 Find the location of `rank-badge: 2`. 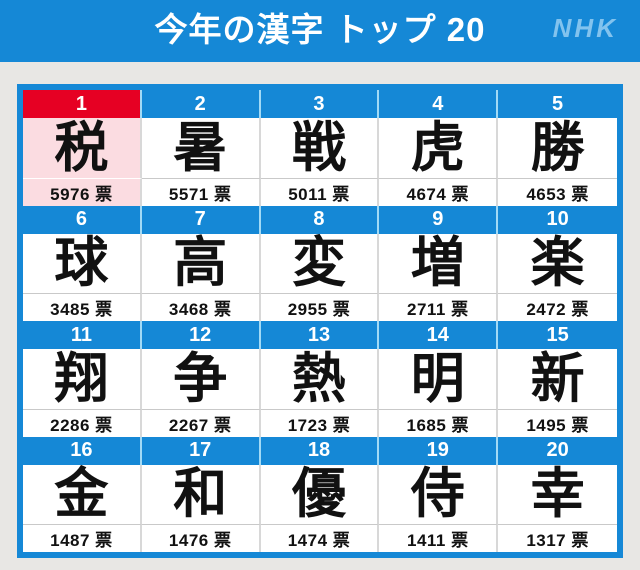

rank-badge: 2 is located at coordinates (201, 104).